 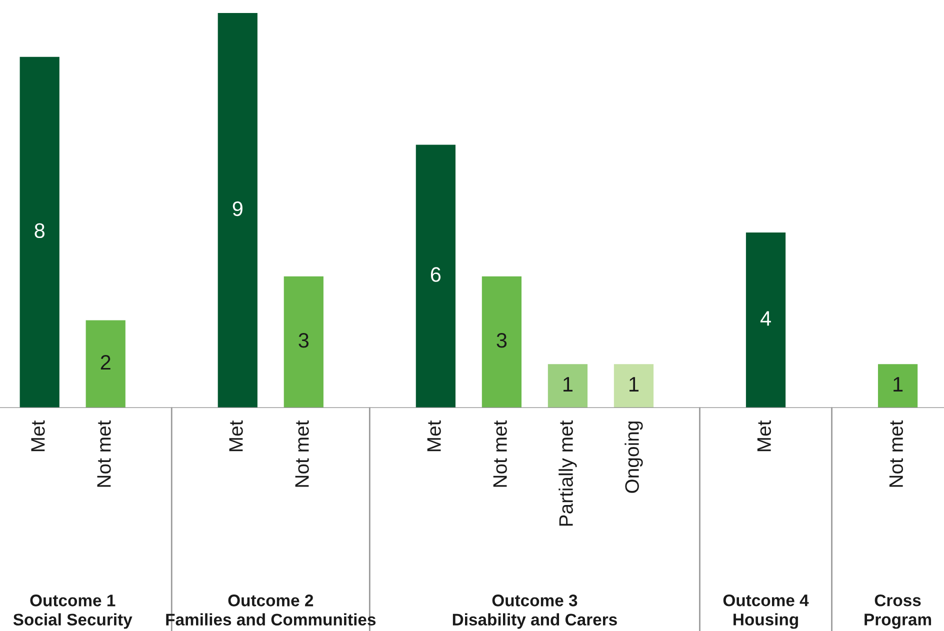 I want to click on text: Outcome 4 Housing, so click(x=766, y=611).